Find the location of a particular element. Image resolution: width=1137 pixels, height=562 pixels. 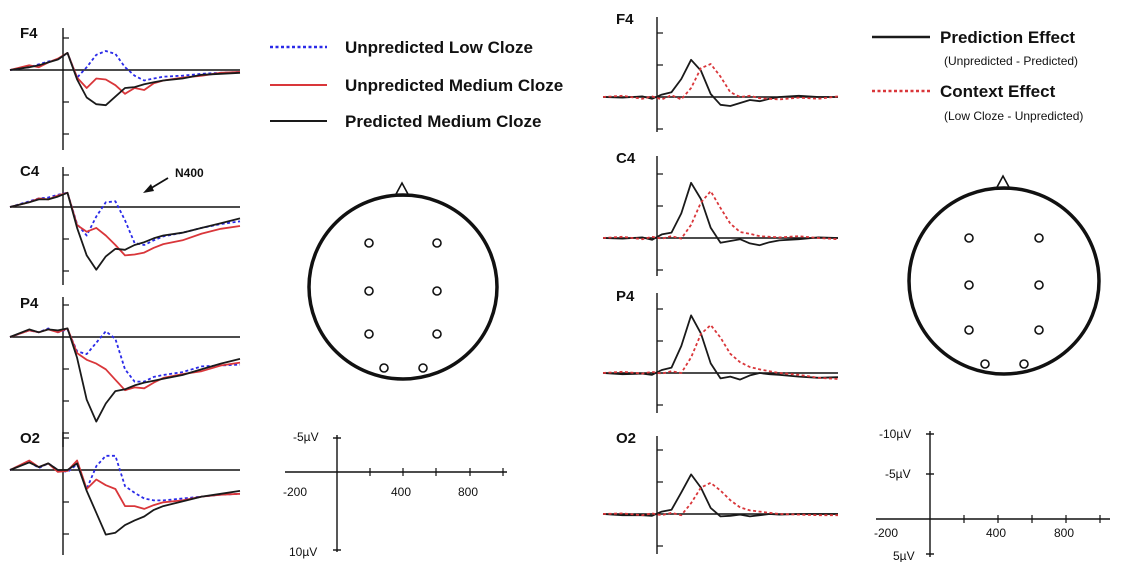

scale-right-y-bottom-label: 5µV is located at coordinates (904, 555).